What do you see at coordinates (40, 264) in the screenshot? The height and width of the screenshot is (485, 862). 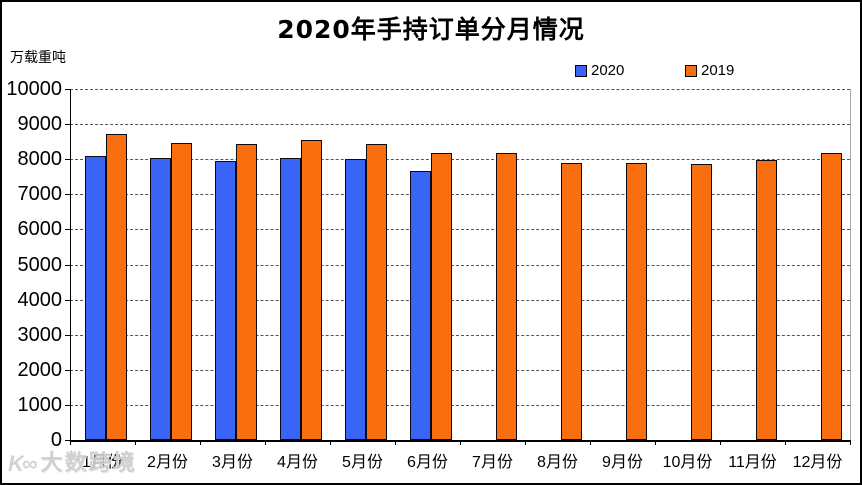 I see `y-axis-tick-label: 5000` at bounding box center [40, 264].